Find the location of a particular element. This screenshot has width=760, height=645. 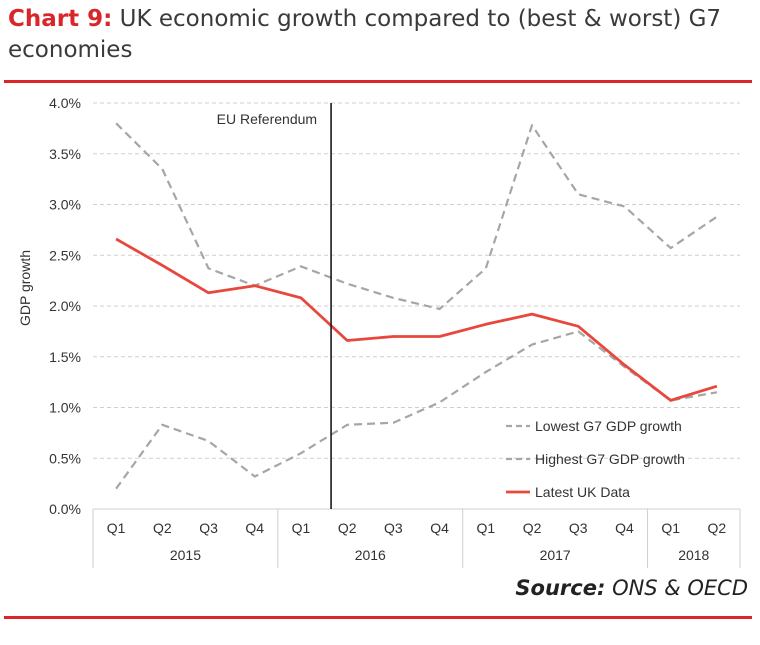

source-note: Source: ONS & OECD is located at coordinates (631, 588).